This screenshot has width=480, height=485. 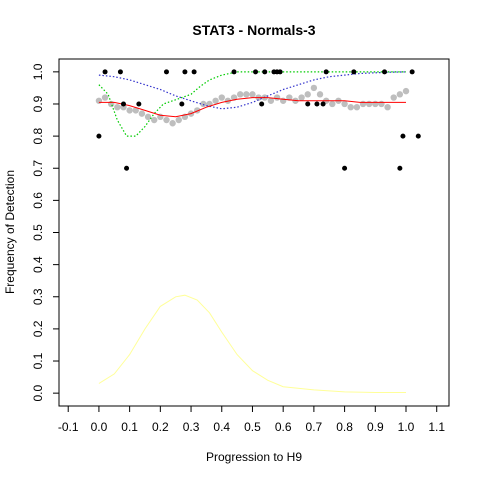 I want to click on y-tick-label: 0.0, so click(x=38, y=392).